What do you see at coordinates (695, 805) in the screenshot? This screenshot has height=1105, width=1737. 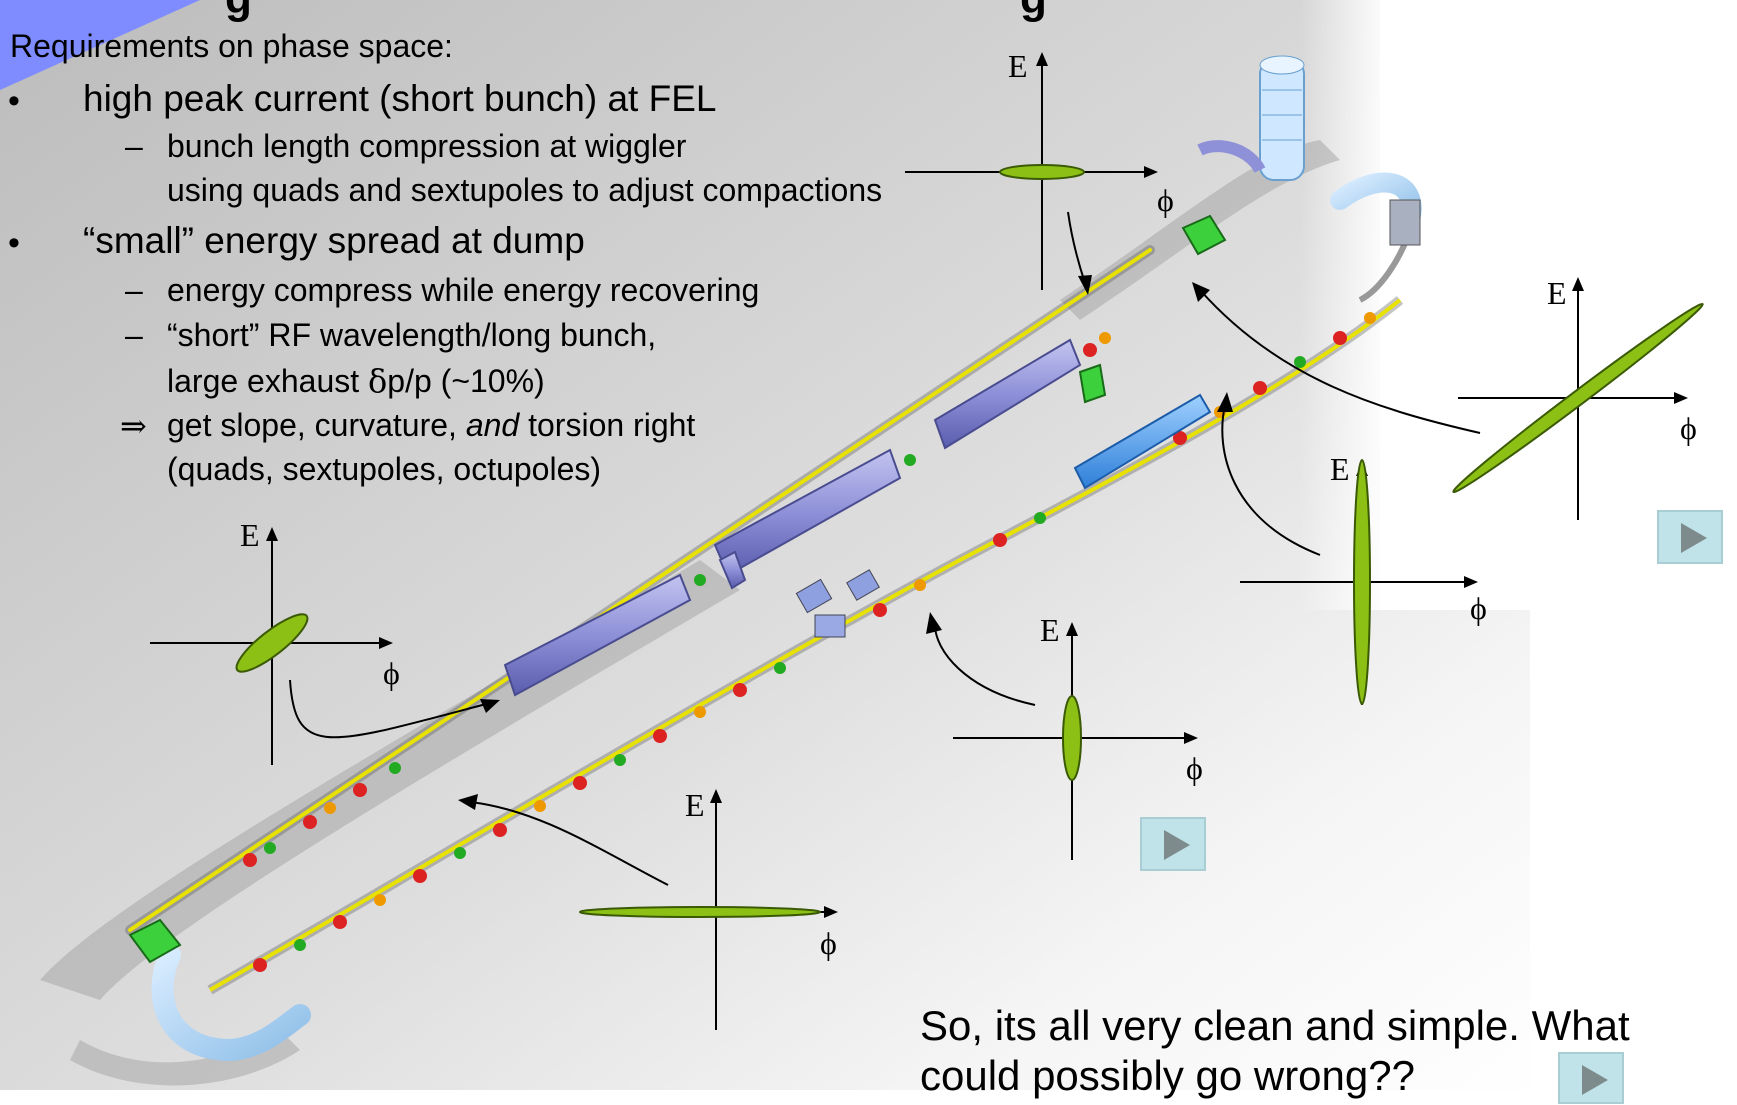 I see `bottom-plot-e-label: E` at bounding box center [695, 805].